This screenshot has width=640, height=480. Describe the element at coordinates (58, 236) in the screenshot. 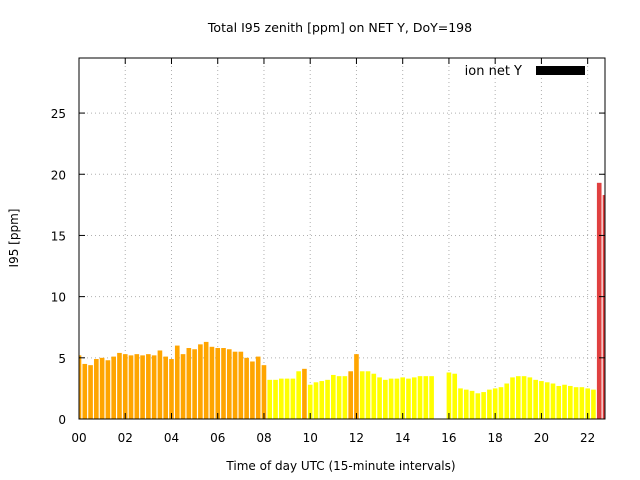

I see `y-tick-label: 15` at that location.